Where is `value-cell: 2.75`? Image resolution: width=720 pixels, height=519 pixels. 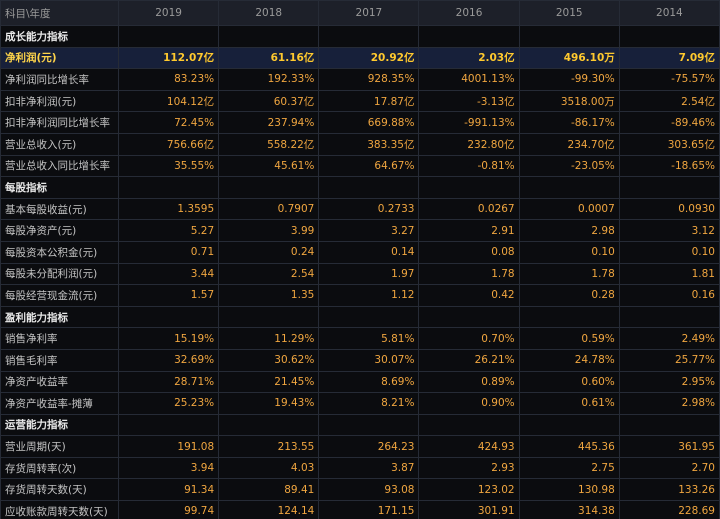 value-cell: 2.75 is located at coordinates (569, 468).